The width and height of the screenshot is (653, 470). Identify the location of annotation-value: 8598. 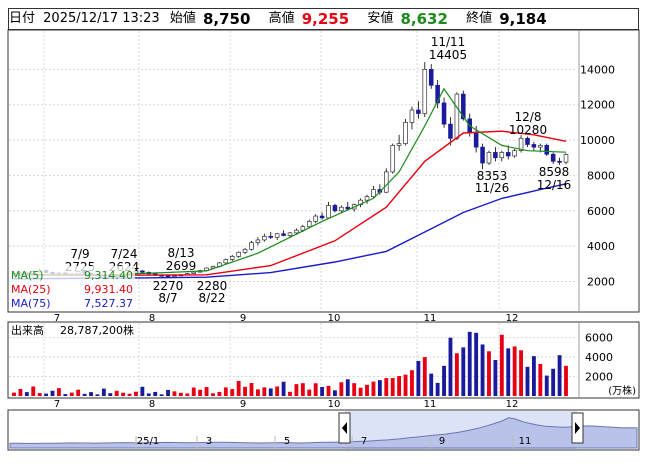
(554, 172).